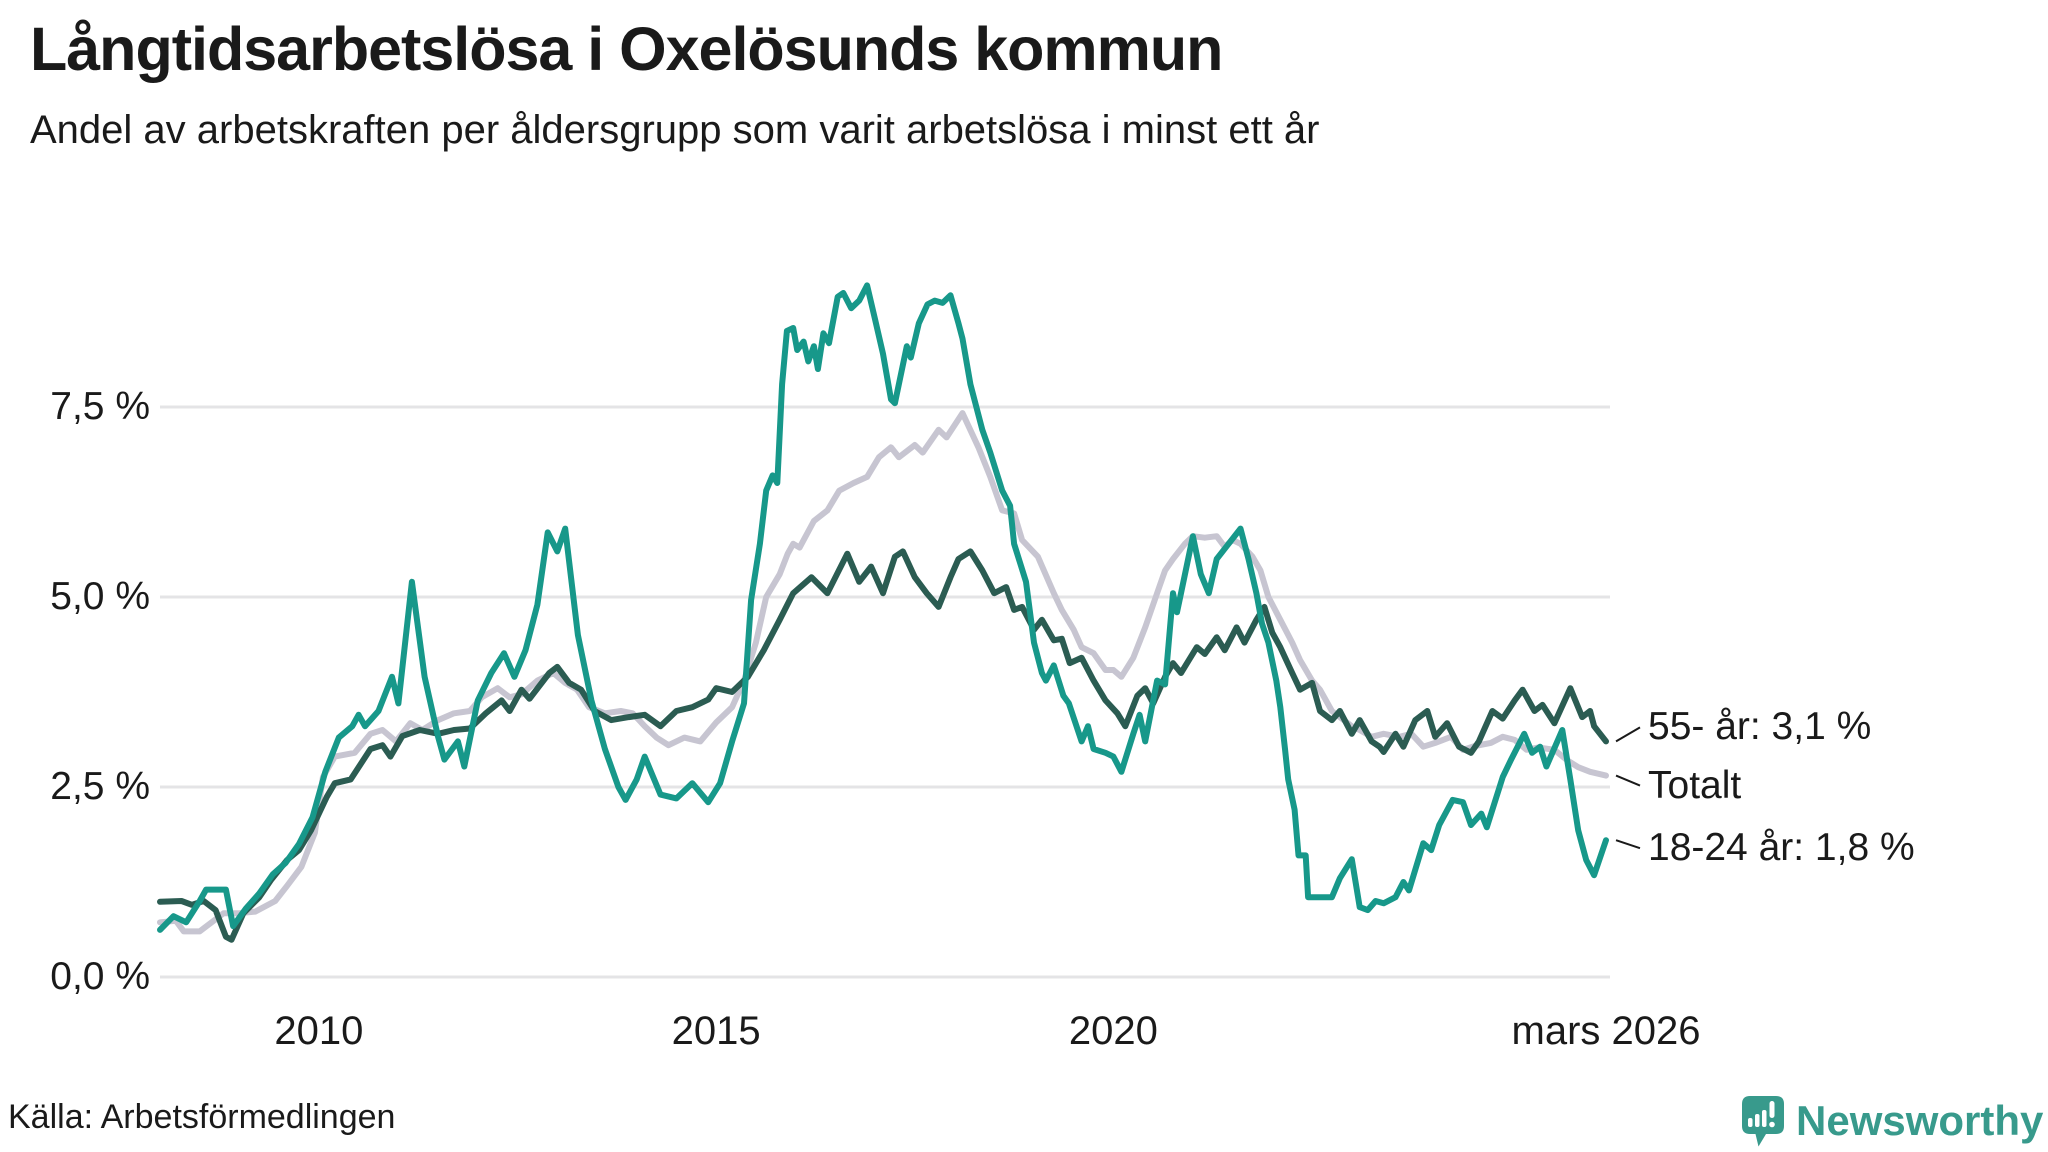  What do you see at coordinates (100, 786) in the screenshot?
I see `y-tick-2,5 %: 2,5 %` at bounding box center [100, 786].